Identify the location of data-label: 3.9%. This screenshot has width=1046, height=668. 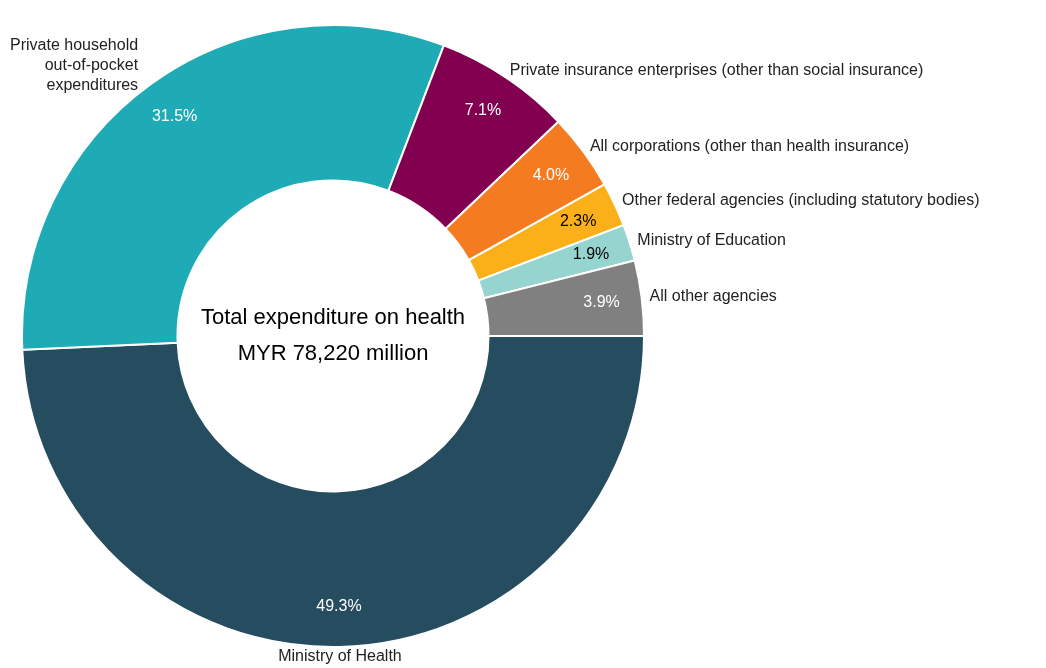
(601, 302).